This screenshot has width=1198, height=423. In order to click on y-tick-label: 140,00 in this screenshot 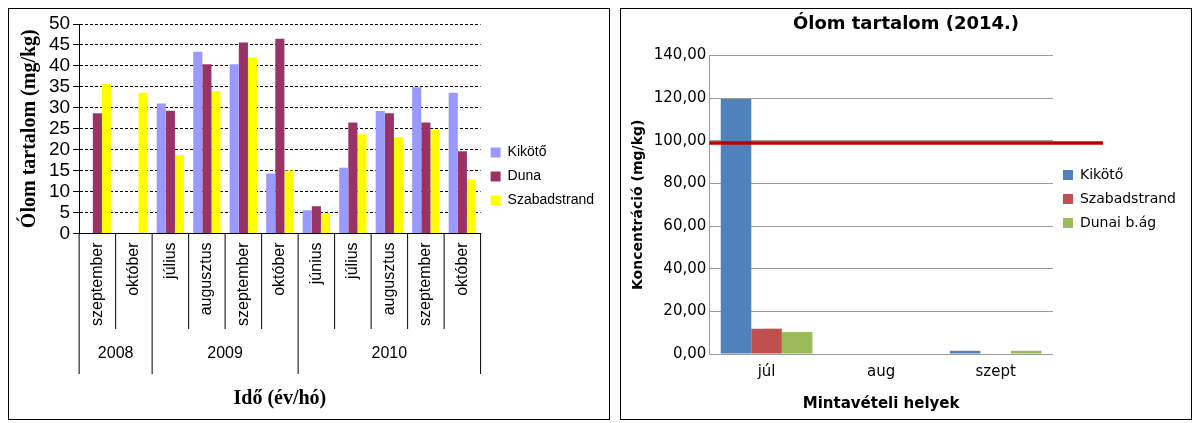, I will do `click(680, 54)`.